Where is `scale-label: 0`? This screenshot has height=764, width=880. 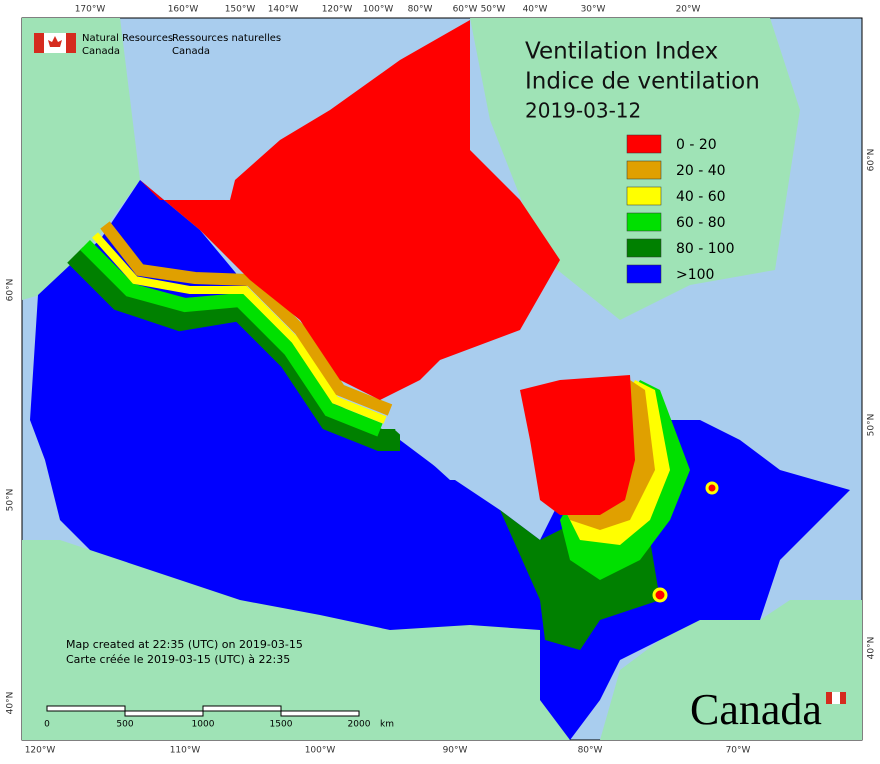
scale-label: 0 is located at coordinates (47, 725).